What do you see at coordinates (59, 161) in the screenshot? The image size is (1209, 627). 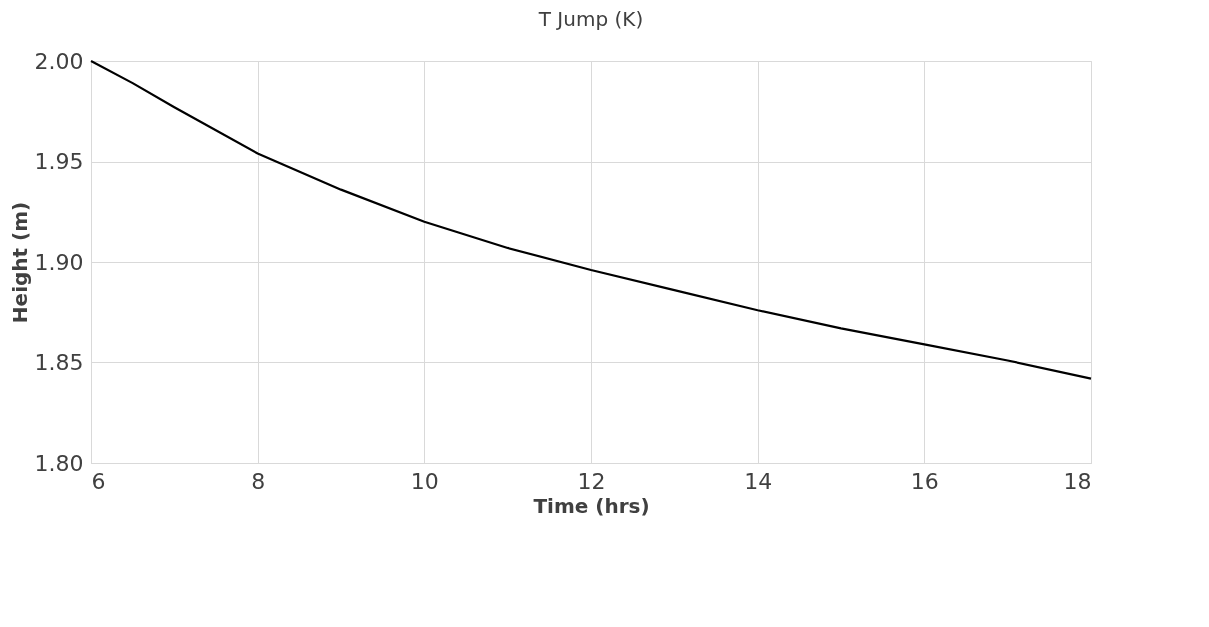 I see `y-tick-label: 1.95` at bounding box center [59, 161].